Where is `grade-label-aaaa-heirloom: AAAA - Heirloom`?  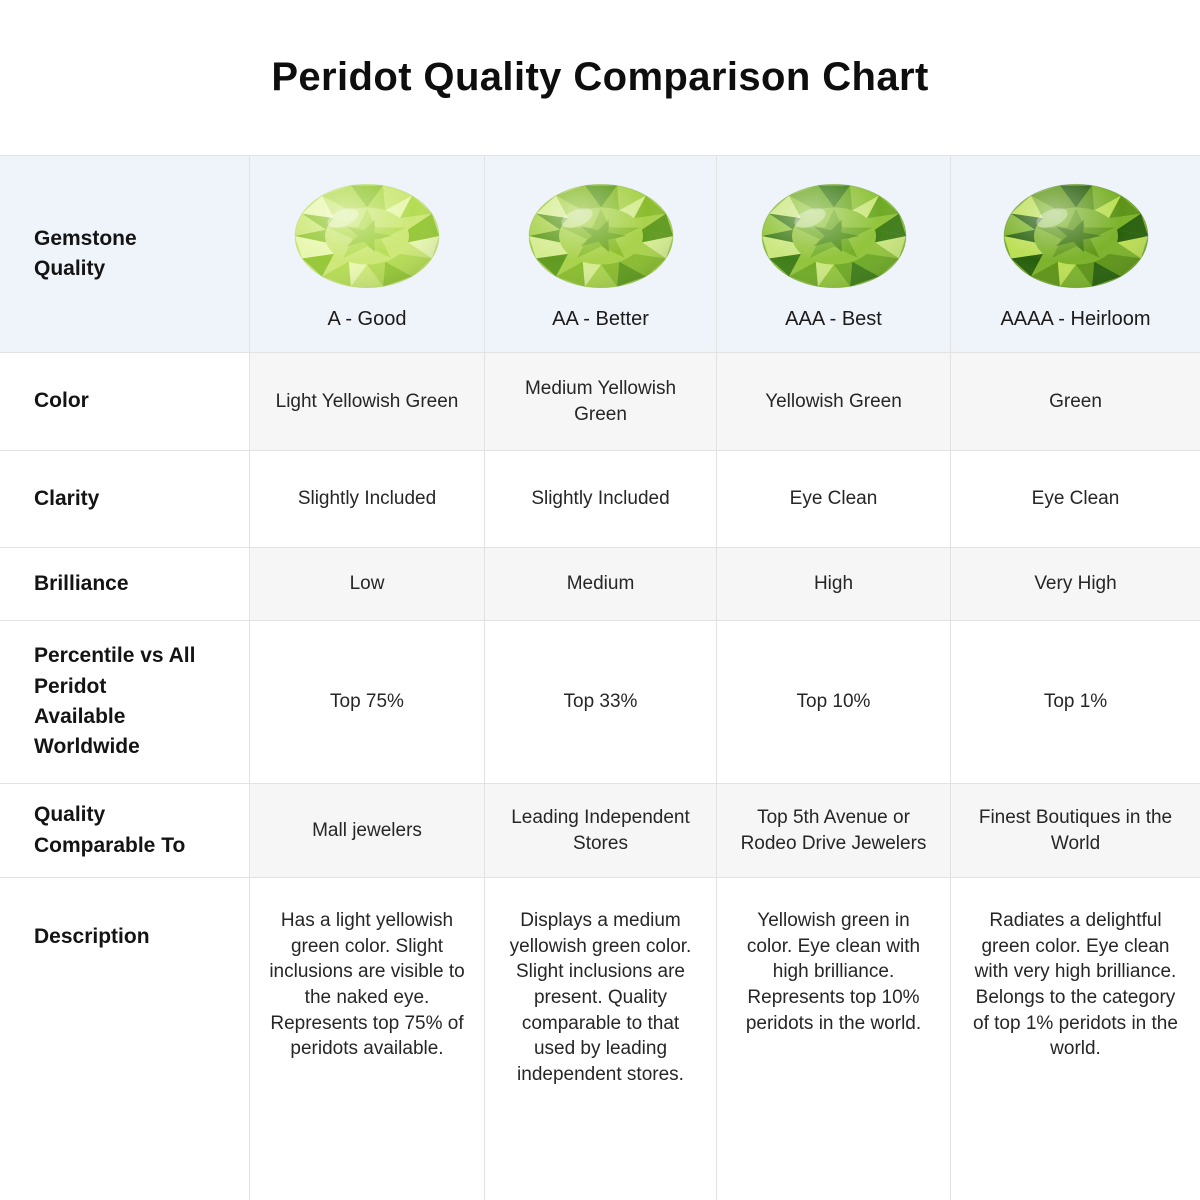
grade-label-aaaa-heirloom: AAAA - Heirloom is located at coordinates (1075, 319).